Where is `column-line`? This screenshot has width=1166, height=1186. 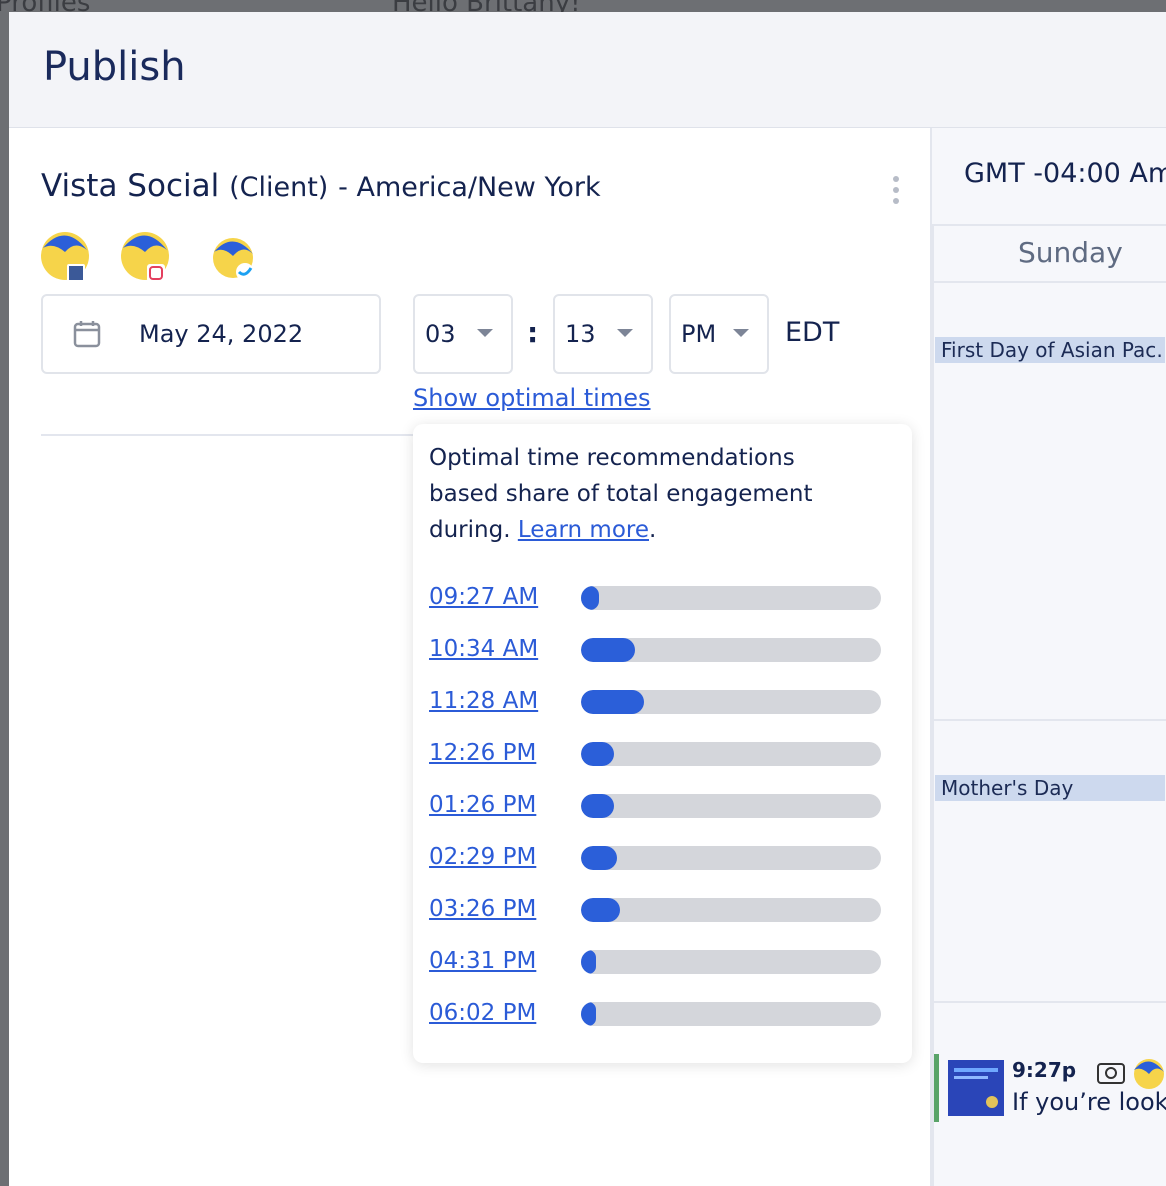 column-line is located at coordinates (933, 705).